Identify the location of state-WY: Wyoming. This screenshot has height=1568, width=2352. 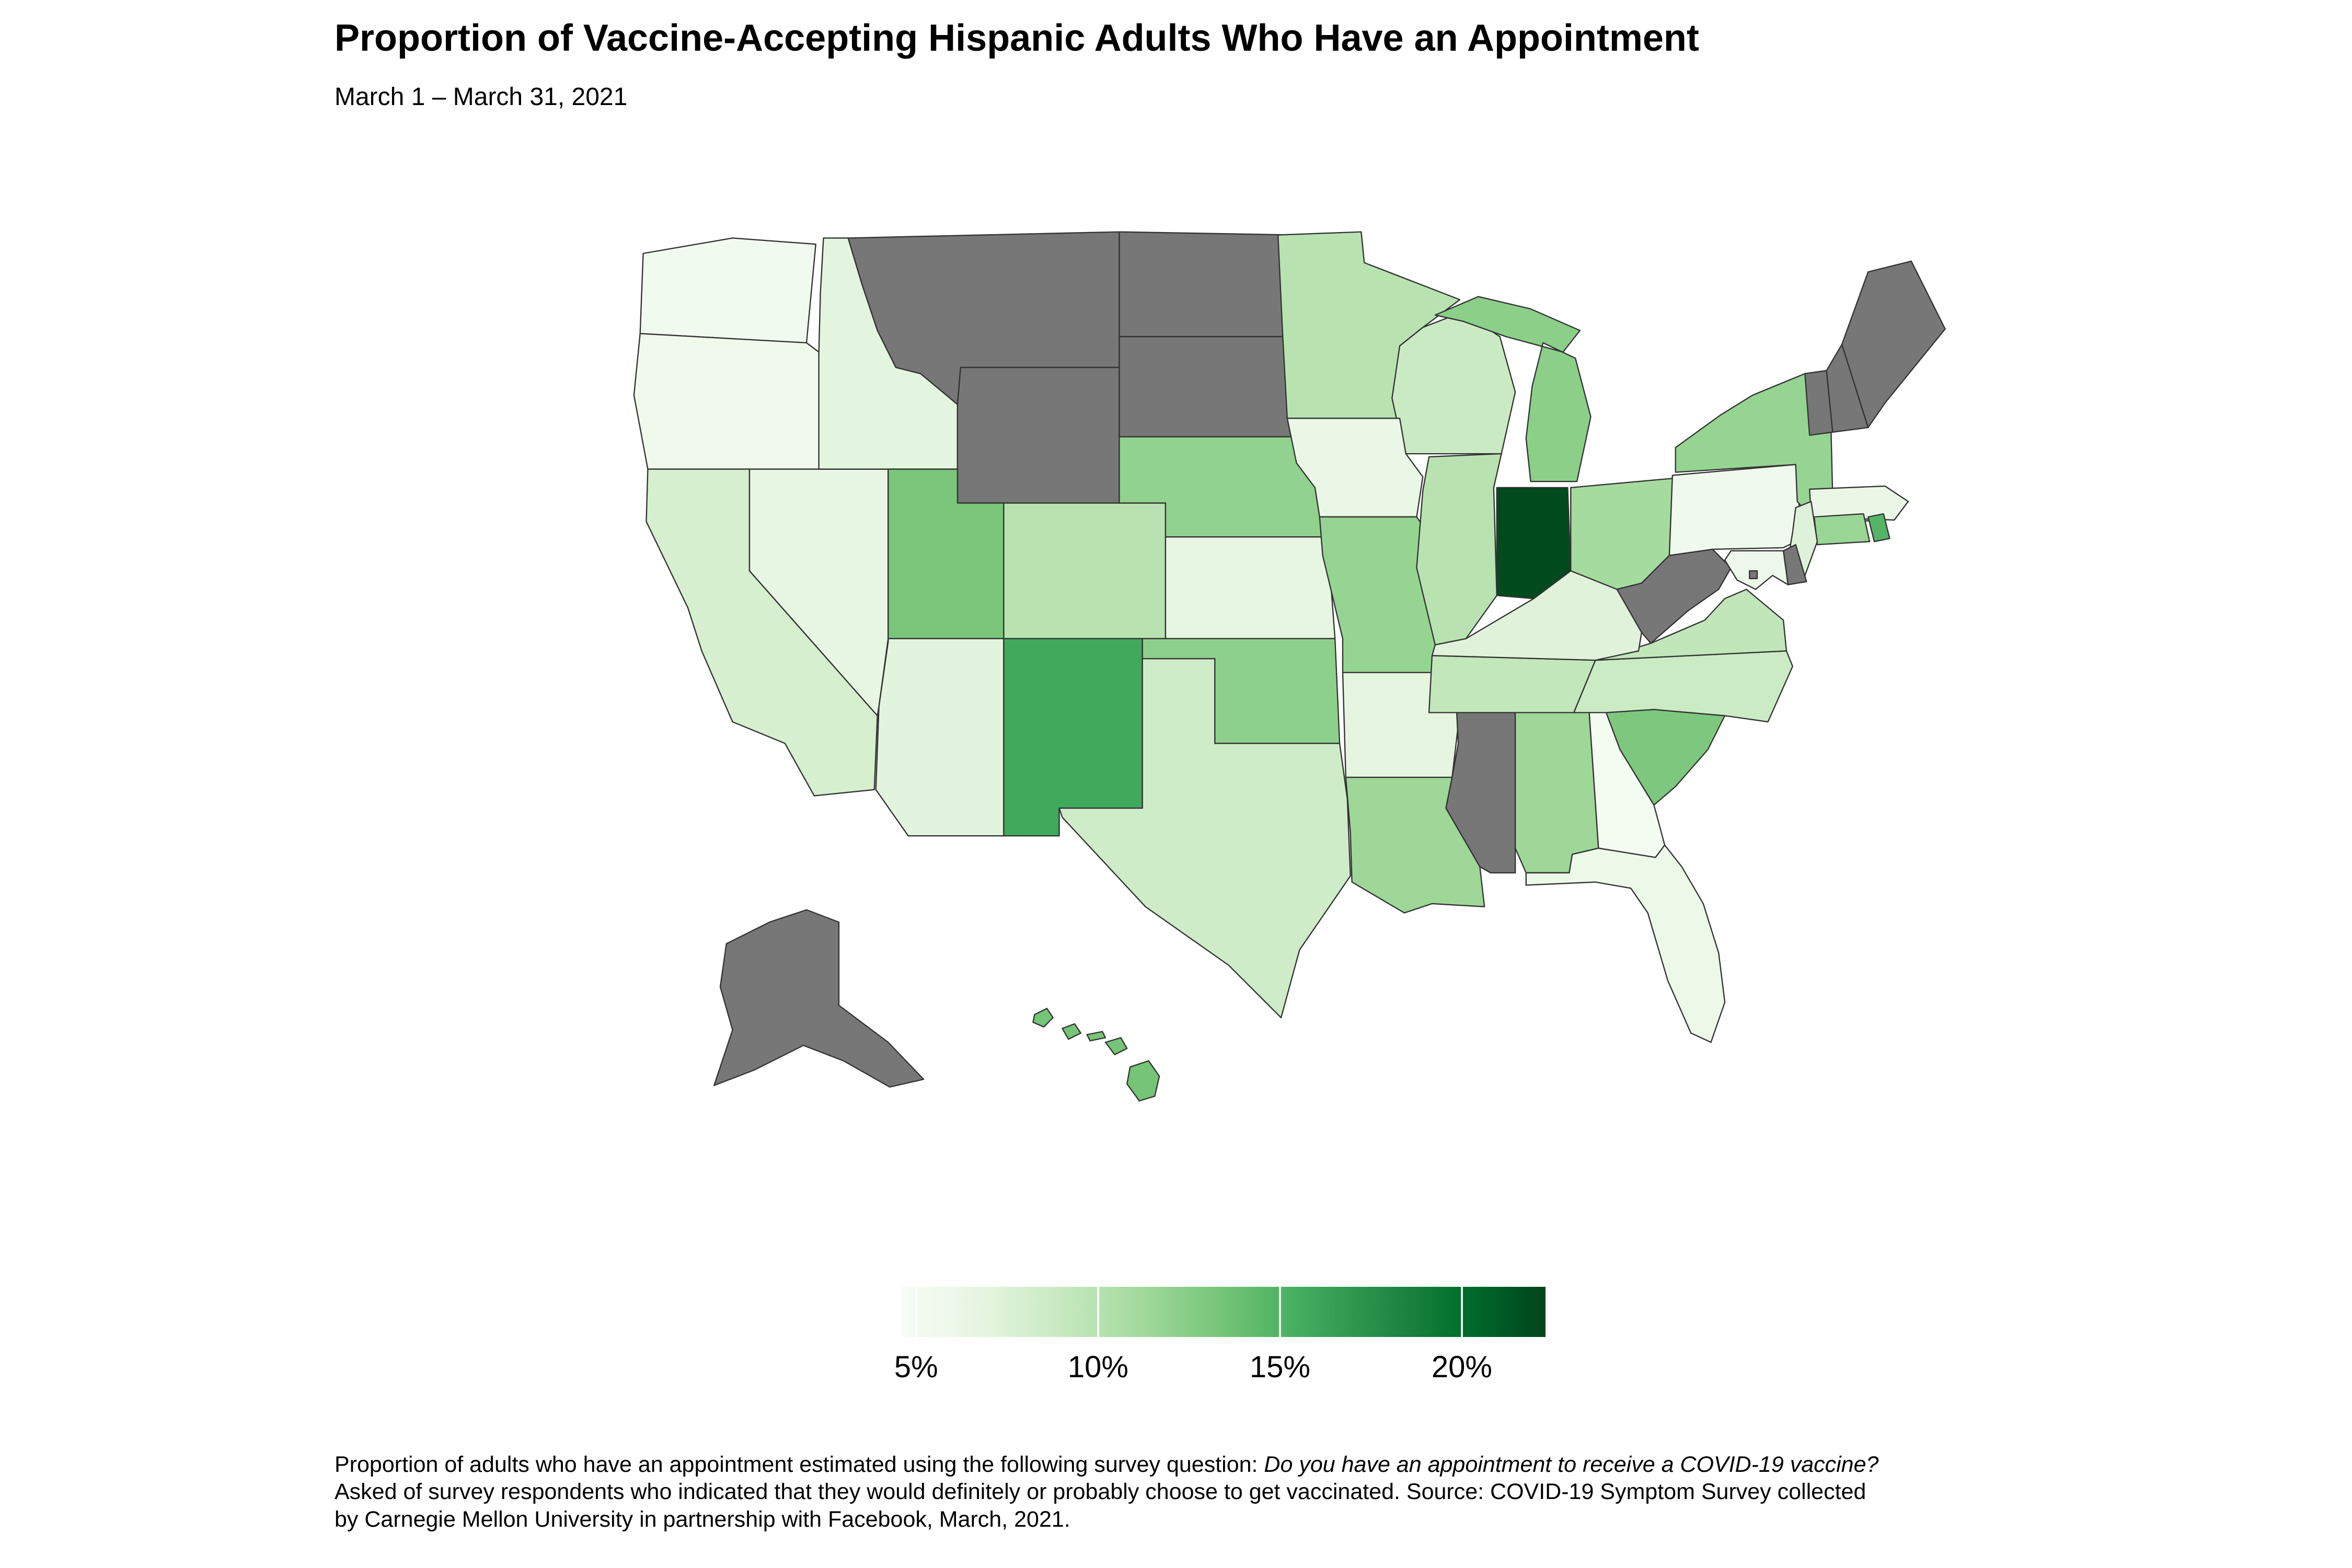
(1038, 435).